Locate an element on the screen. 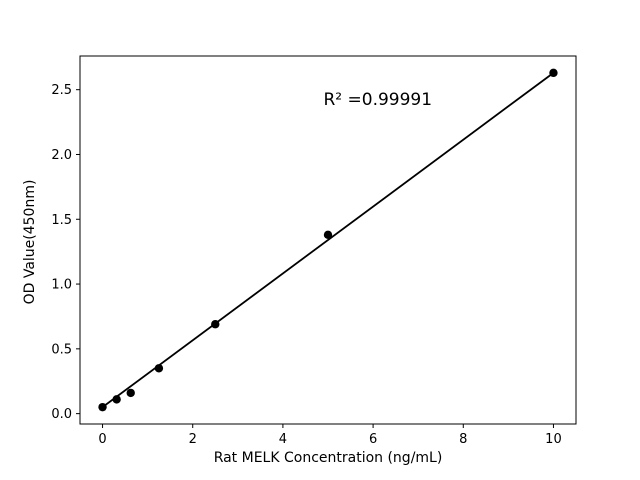 The width and height of the screenshot is (640, 480). y-tick-label: 2.0 is located at coordinates (61, 155).